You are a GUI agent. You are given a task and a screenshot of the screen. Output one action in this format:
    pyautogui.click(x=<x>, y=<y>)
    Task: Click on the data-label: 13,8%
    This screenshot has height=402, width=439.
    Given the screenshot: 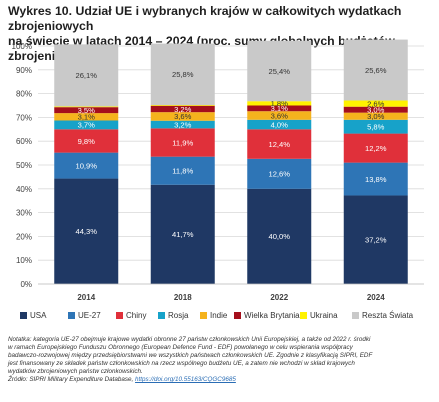 What is the action you would take?
    pyautogui.click(x=376, y=179)
    